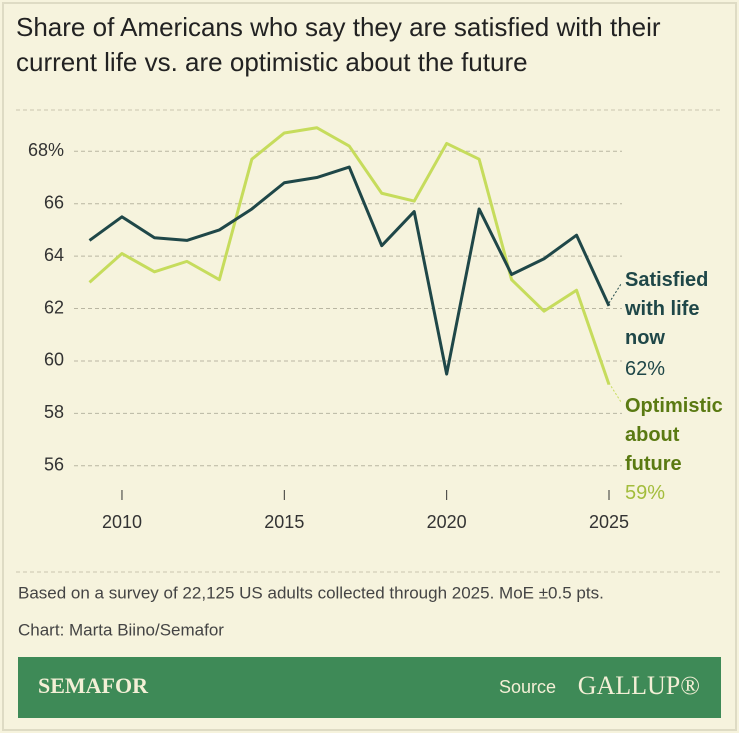  I want to click on source: GALLUP®, so click(639, 685).